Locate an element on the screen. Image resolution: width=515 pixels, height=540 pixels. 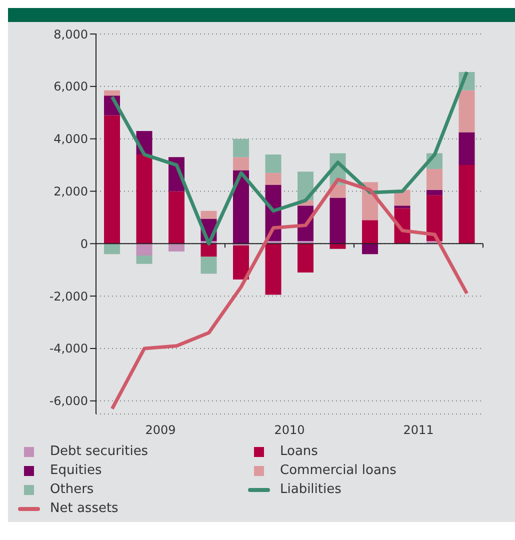
x-tick-label: 2011 is located at coordinates (418, 430).